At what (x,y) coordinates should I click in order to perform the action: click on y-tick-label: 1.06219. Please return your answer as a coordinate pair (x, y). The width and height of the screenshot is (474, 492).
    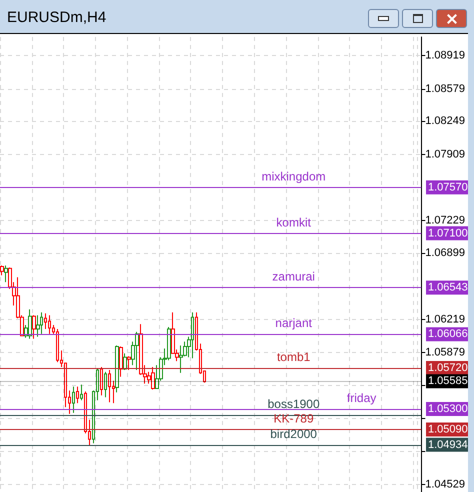
    Looking at the image, I should click on (445, 319).